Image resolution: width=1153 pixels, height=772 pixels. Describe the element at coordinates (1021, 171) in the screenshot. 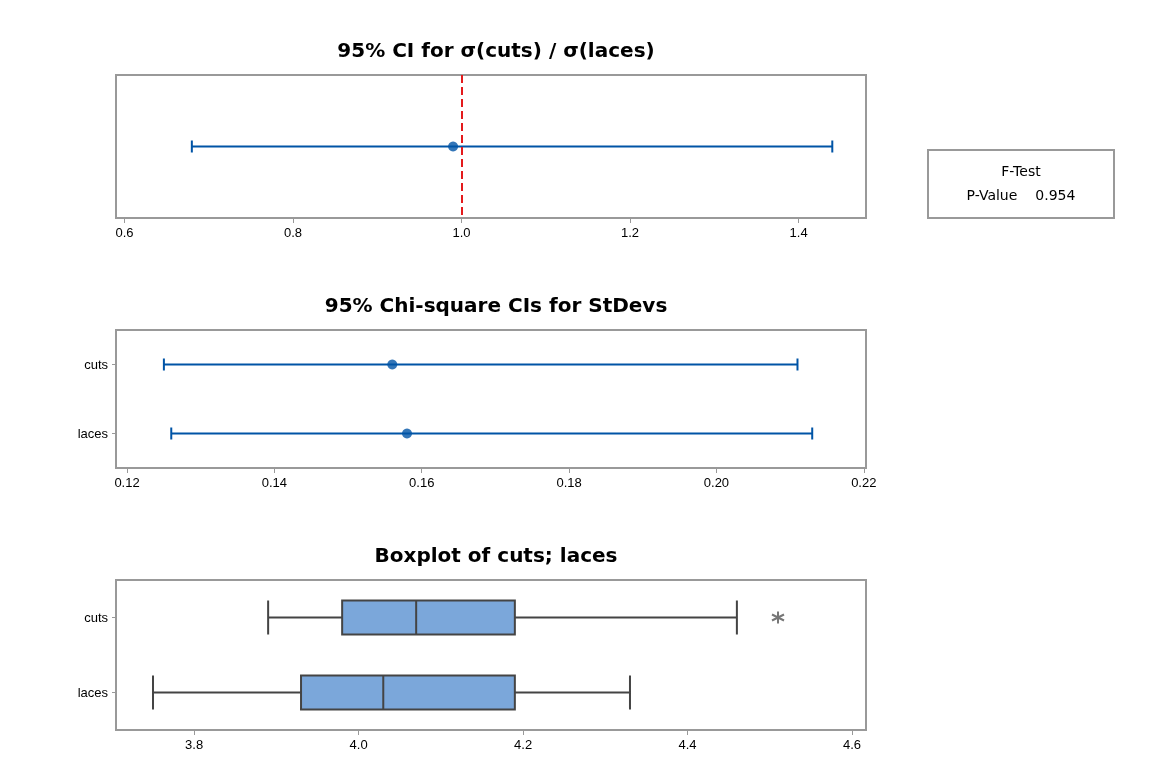

I see `text: F-Test` at that location.